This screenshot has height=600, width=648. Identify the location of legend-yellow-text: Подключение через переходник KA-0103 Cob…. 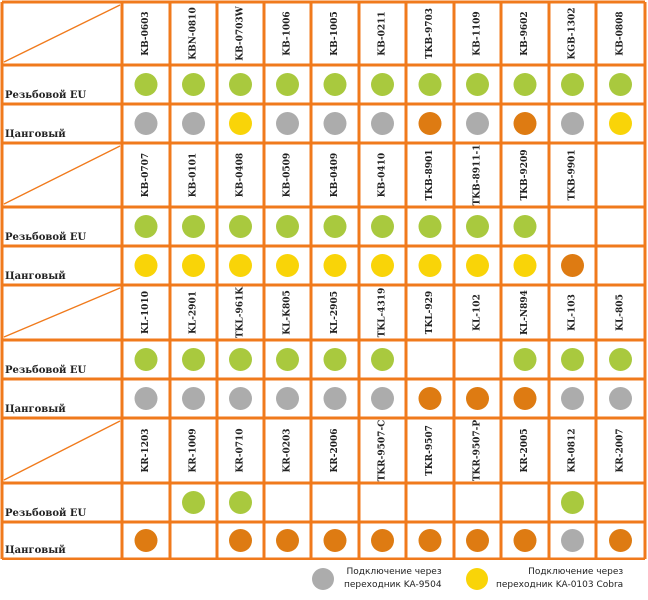
(559, 579).